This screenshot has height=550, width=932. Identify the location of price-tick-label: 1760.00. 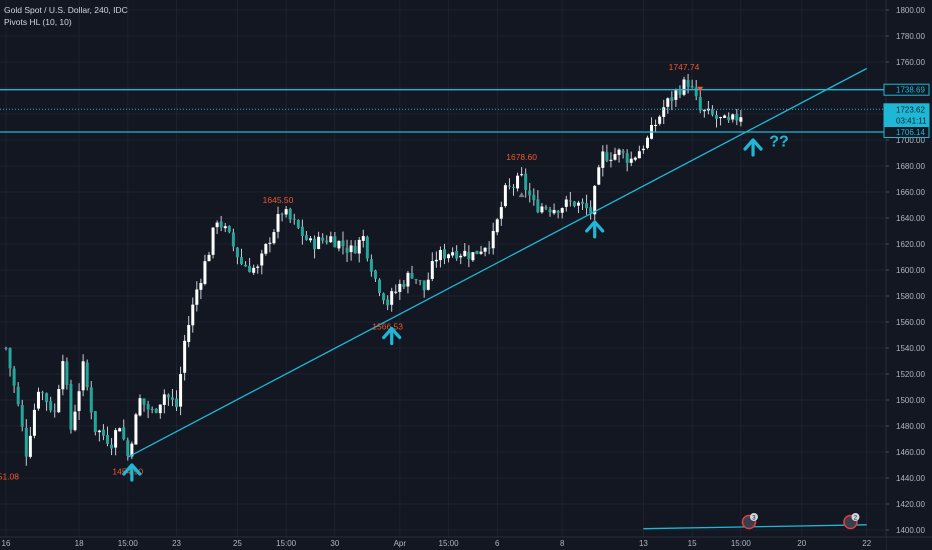
(910, 62).